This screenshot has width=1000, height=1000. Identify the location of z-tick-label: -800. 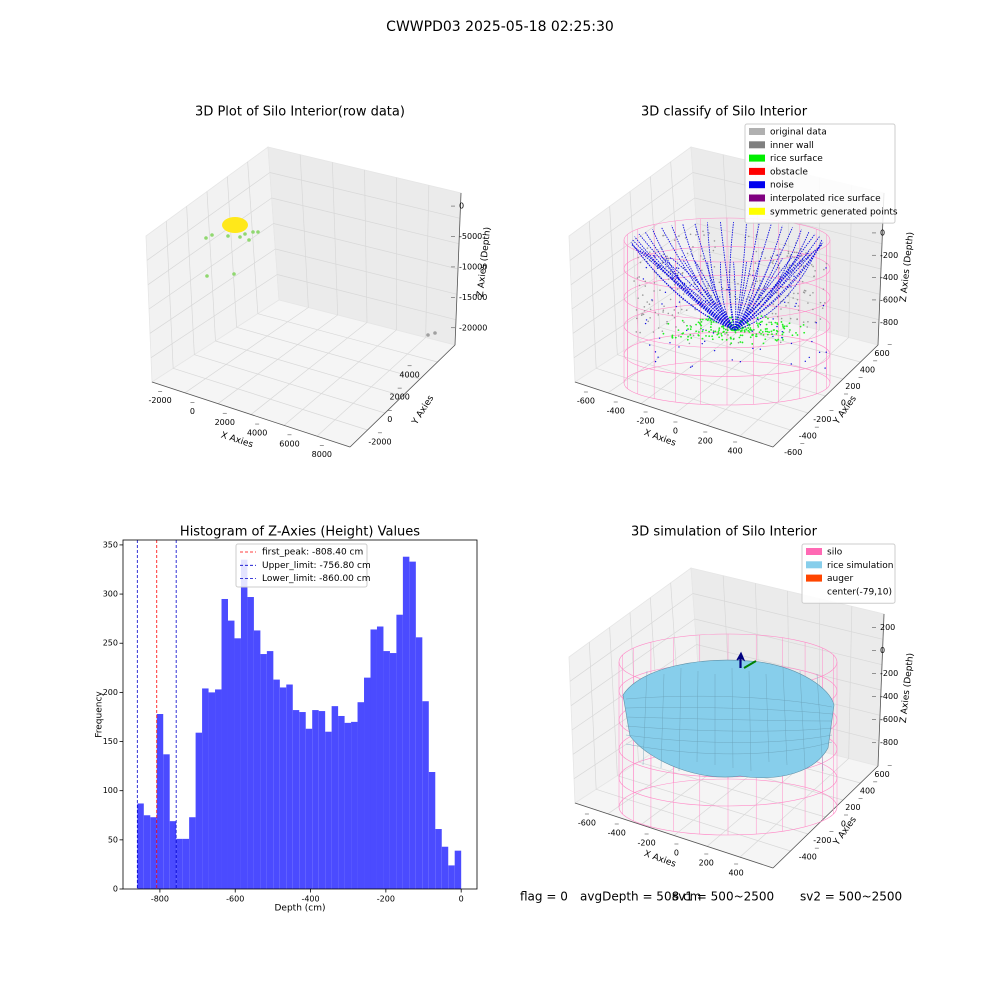
(889, 322).